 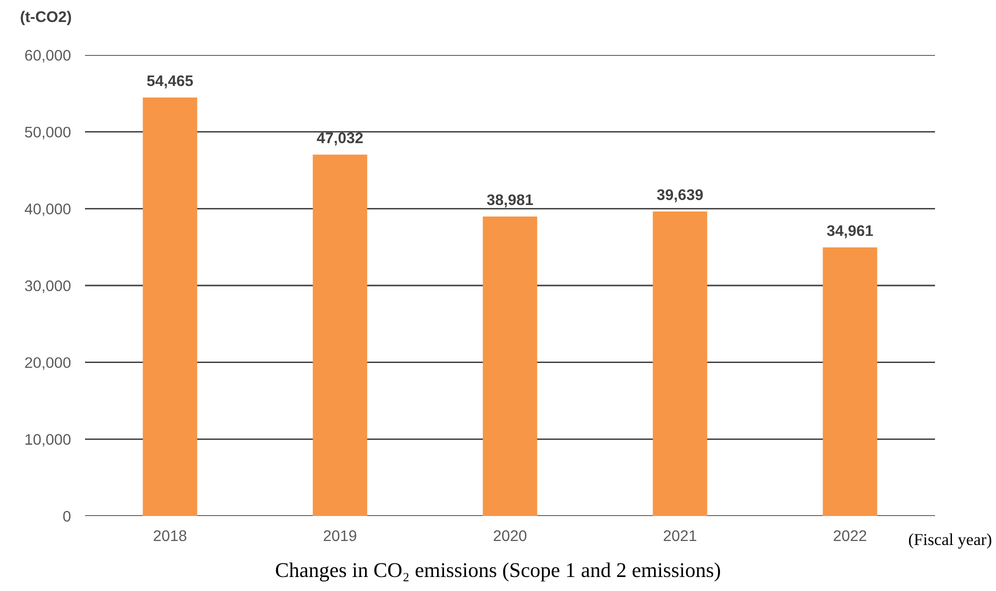 What do you see at coordinates (340, 536) in the screenshot?
I see `x-tick-label: 2019` at bounding box center [340, 536].